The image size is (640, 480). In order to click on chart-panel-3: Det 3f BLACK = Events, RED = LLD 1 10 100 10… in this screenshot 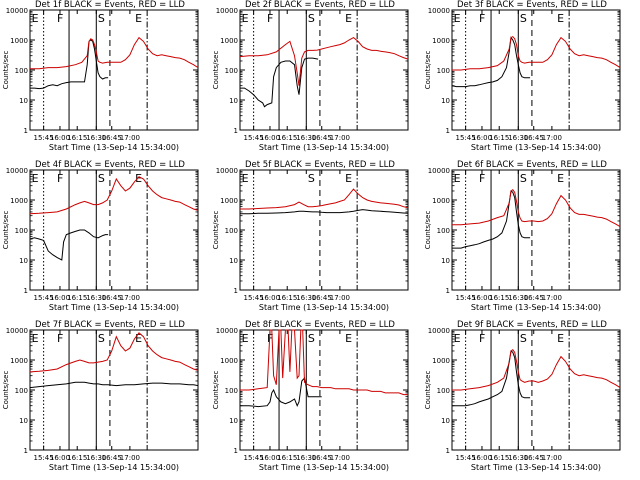, I will do `click(522, 76)`.